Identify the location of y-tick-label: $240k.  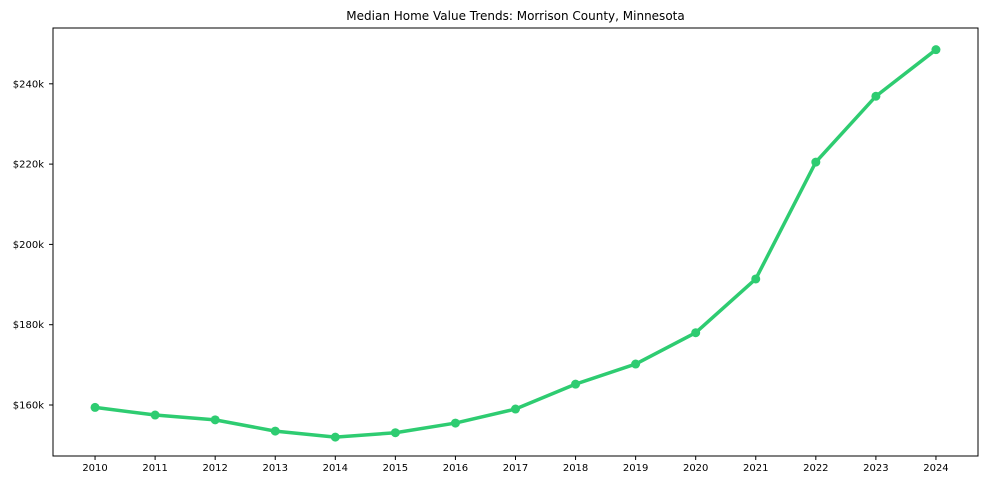
(28, 84).